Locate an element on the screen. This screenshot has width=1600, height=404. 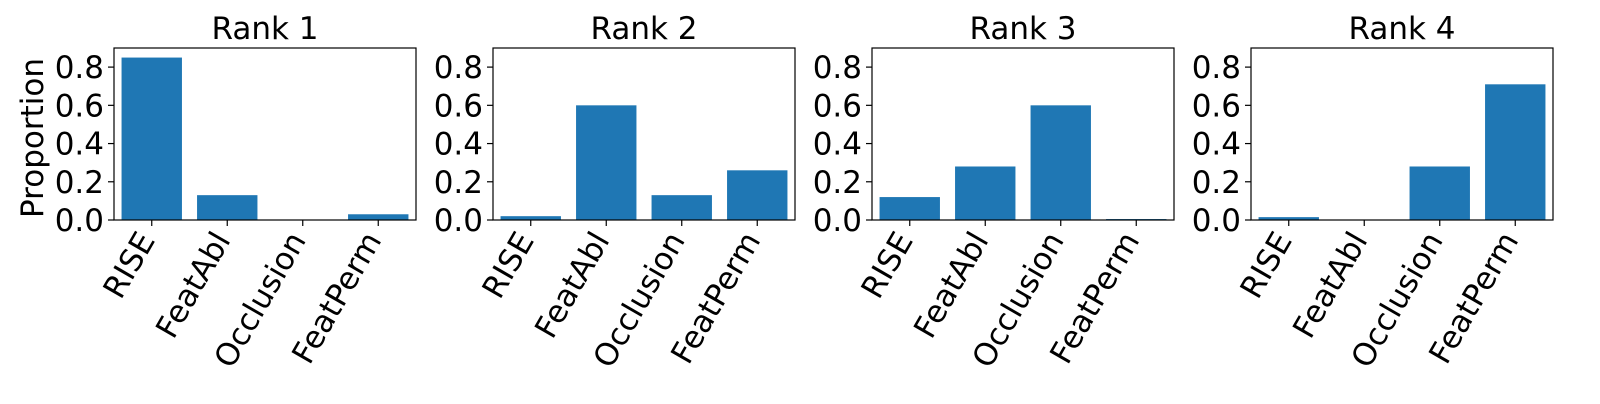
bar-3-occlusion is located at coordinates (1060, 162).